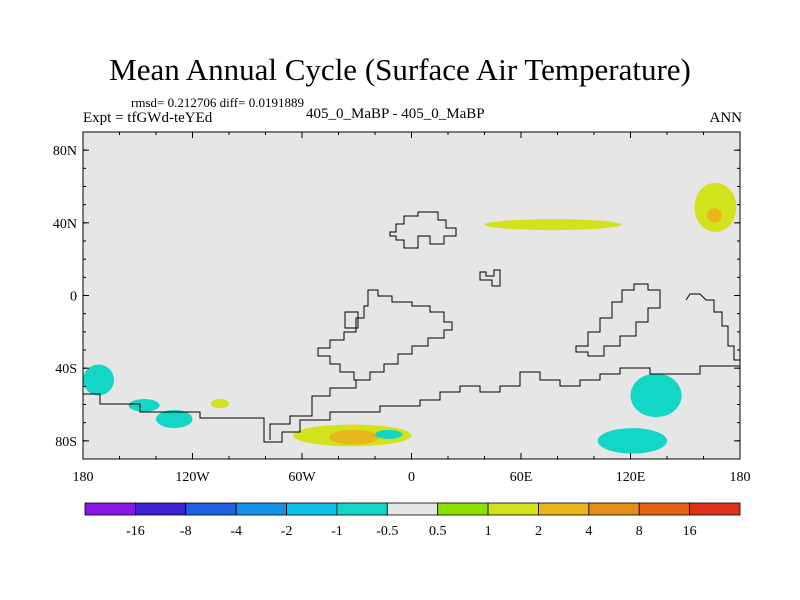 Image resolution: width=800 pixels, height=600 pixels. Describe the element at coordinates (631, 477) in the screenshot. I see `x-tick-label: 120E` at that location.